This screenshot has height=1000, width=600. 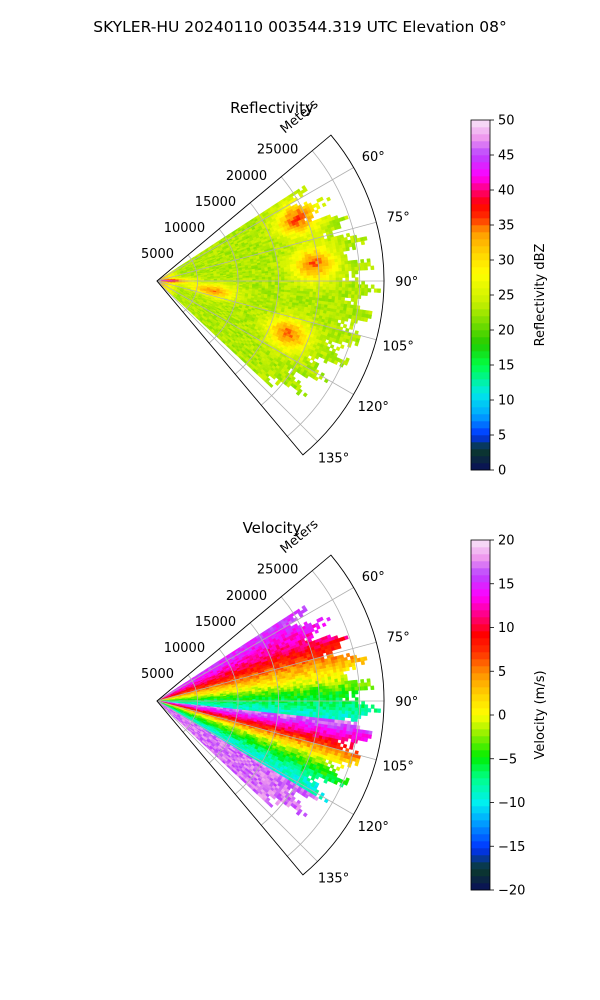 What do you see at coordinates (373, 407) in the screenshot?
I see `reflectivity-azimuth-tick-label: 120°` at bounding box center [373, 407].